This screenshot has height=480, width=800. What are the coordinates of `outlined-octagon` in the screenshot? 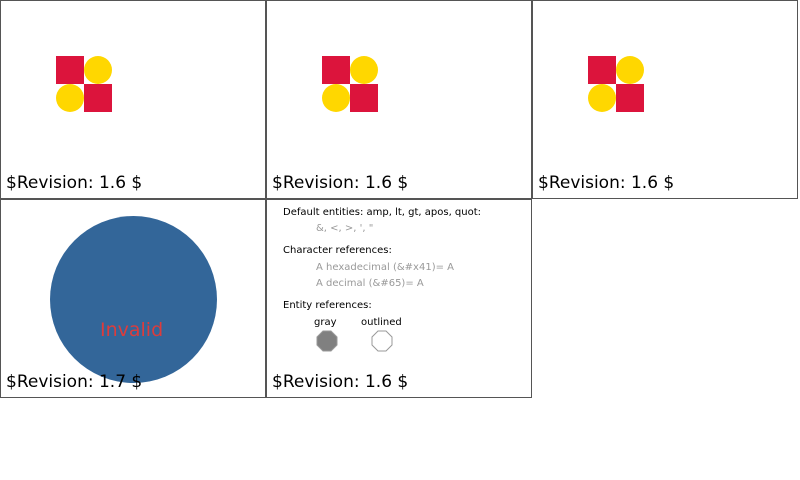 It's located at (382, 341).